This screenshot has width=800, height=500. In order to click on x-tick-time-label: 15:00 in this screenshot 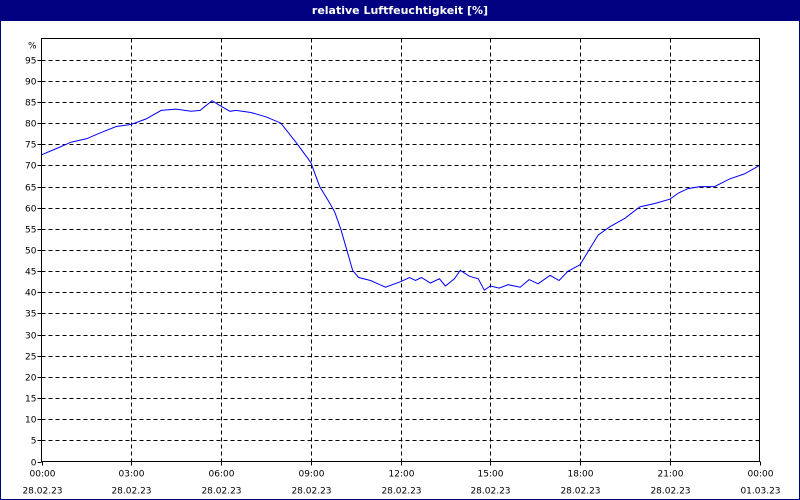, I will do `click(491, 475)`.